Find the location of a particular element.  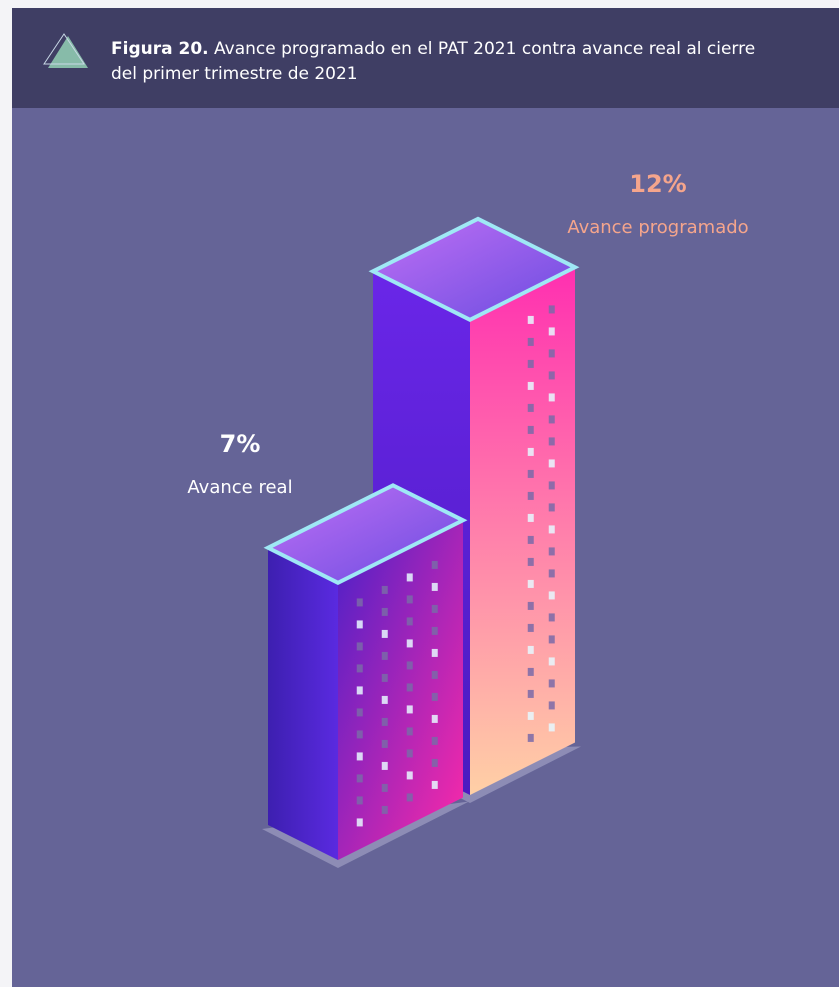

title-line: del primer trimestre de 2021 is located at coordinates (234, 74).